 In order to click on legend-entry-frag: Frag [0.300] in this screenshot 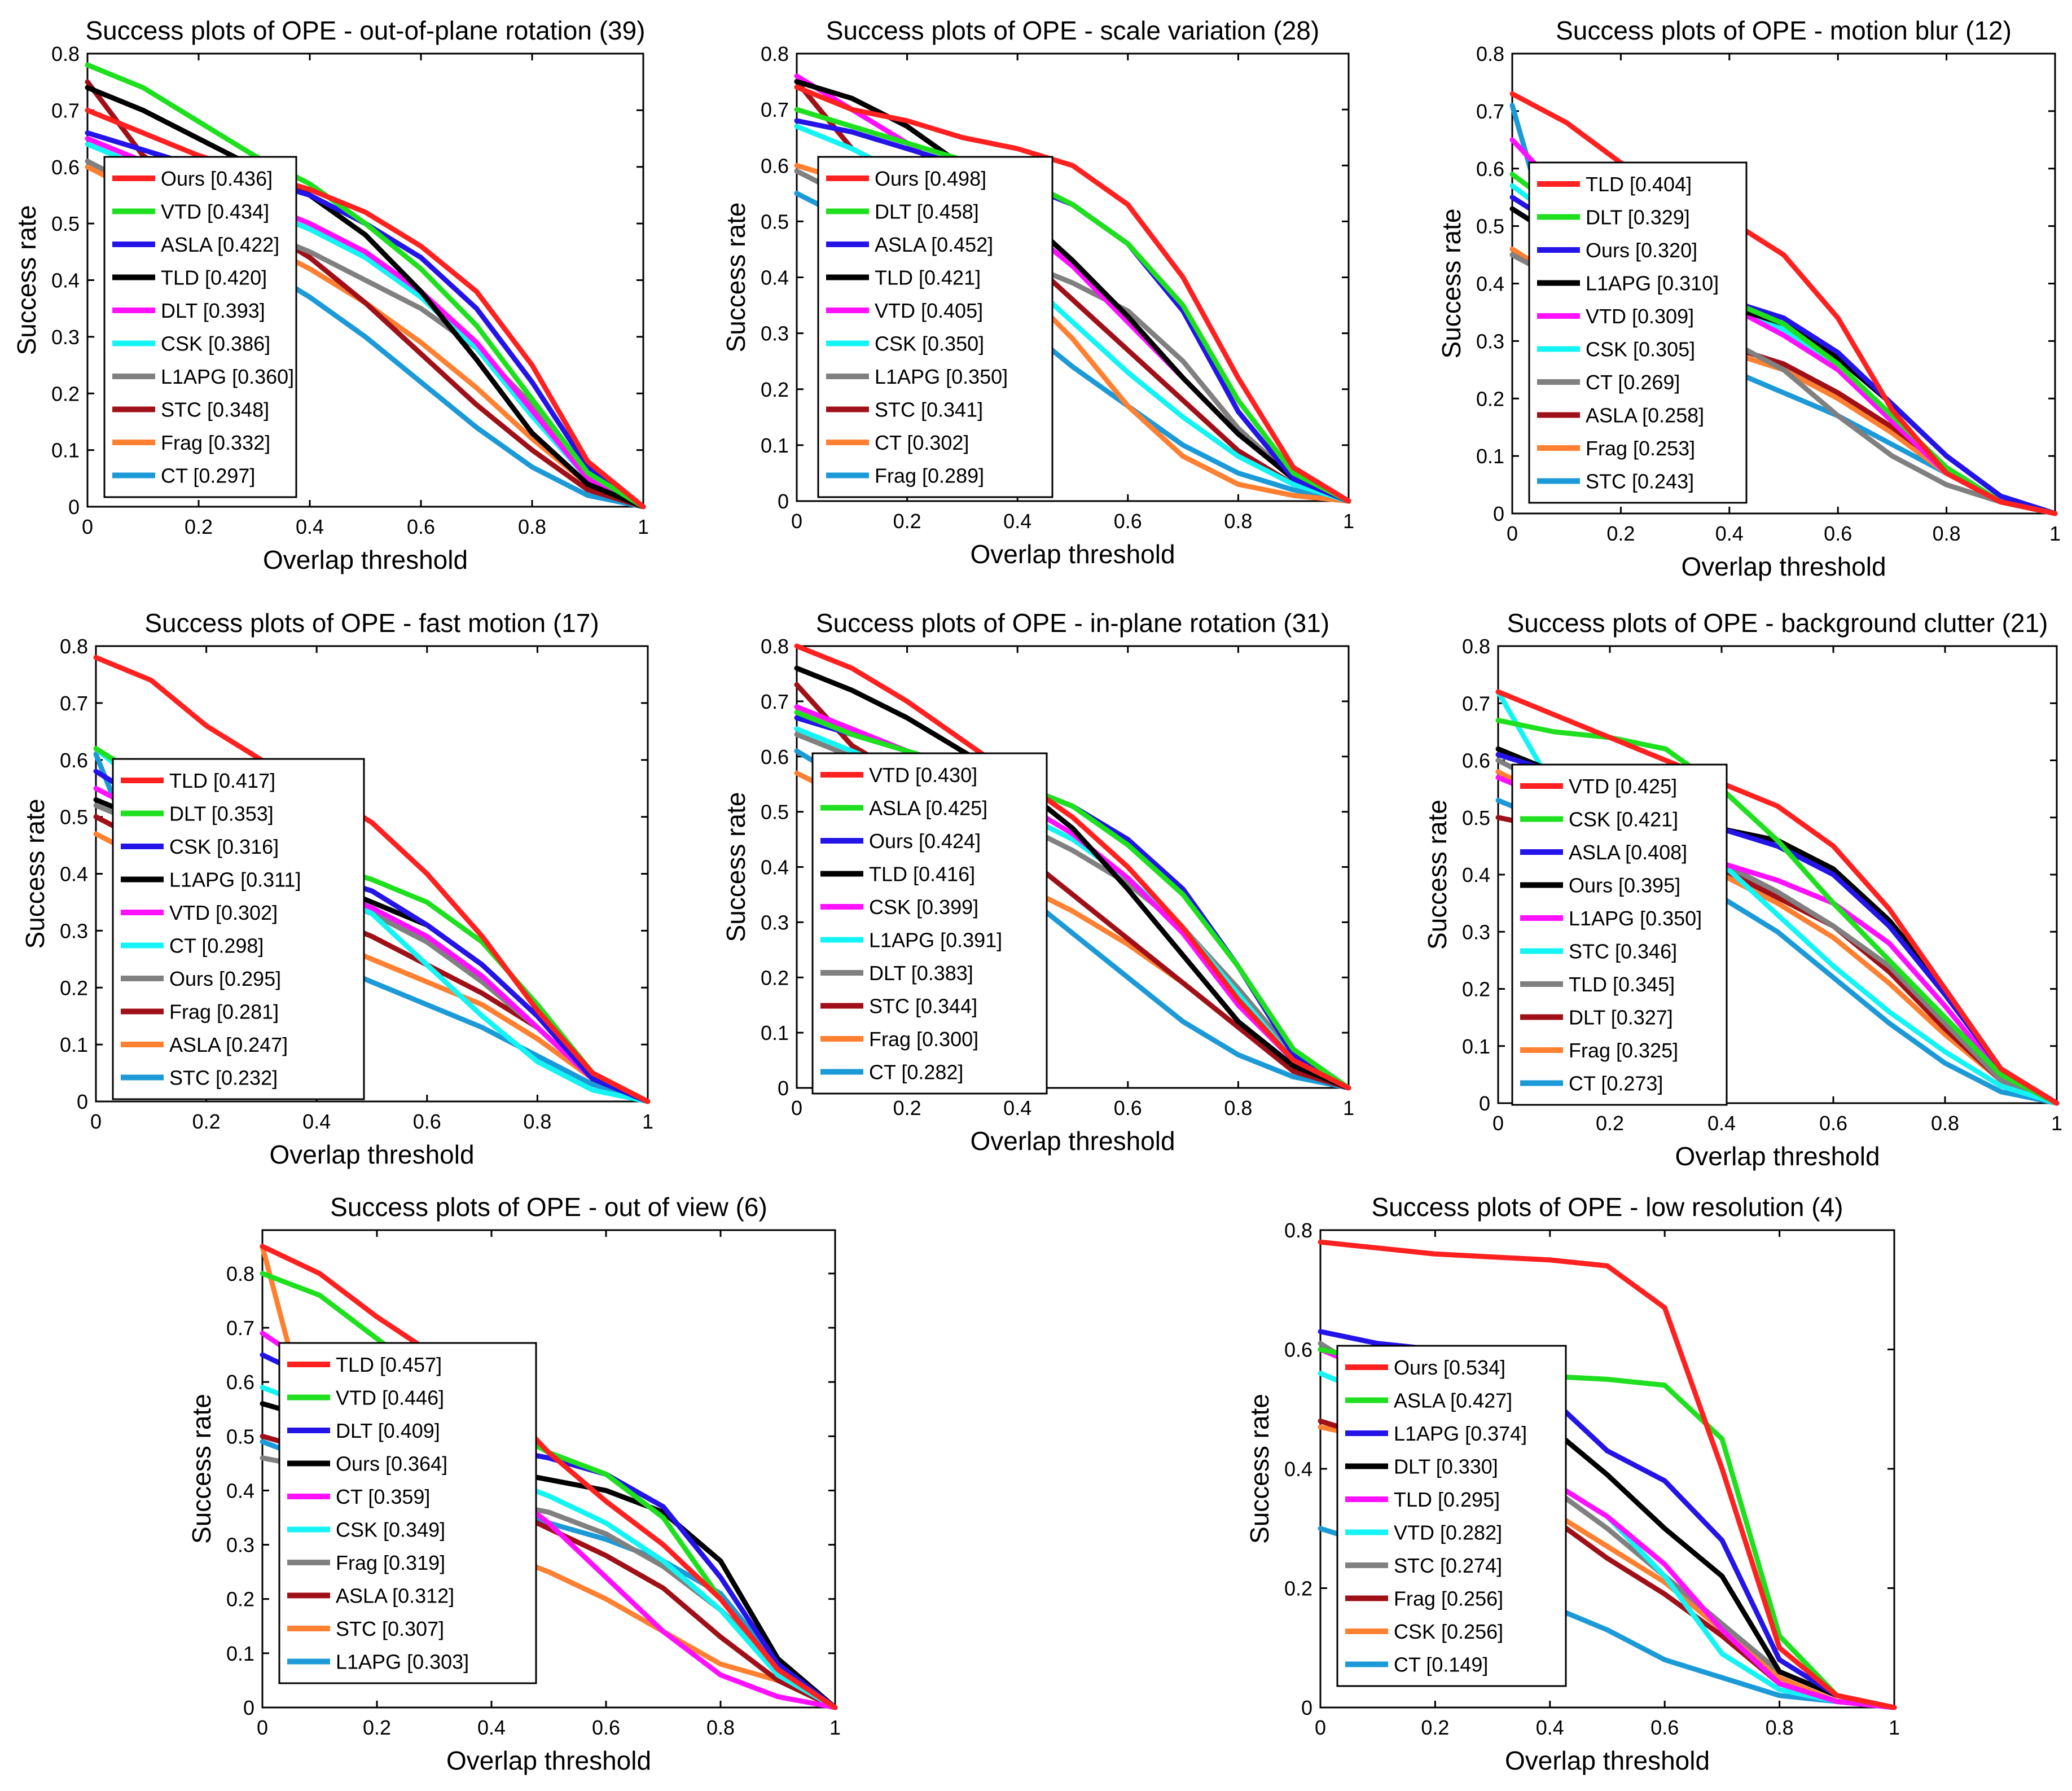, I will do `click(923, 1039)`.